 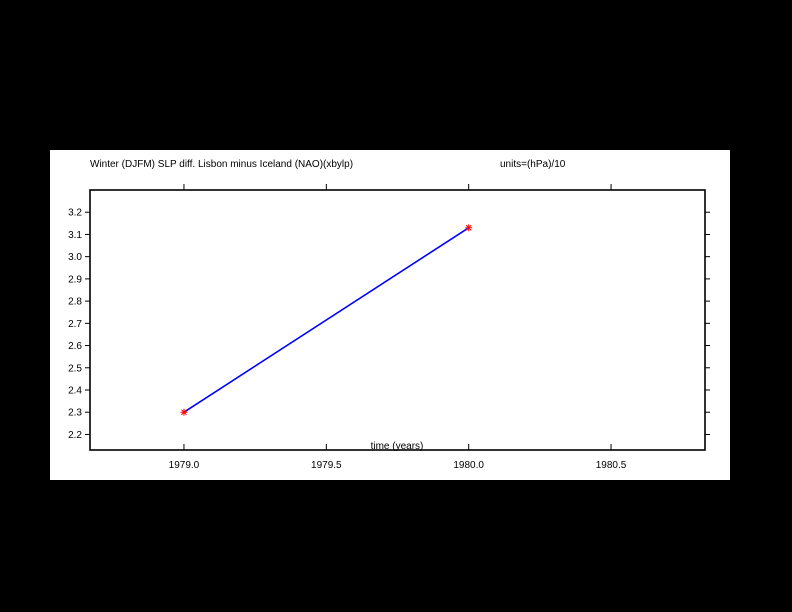 What do you see at coordinates (75, 435) in the screenshot?
I see `y-tick-label: 2.2` at bounding box center [75, 435].